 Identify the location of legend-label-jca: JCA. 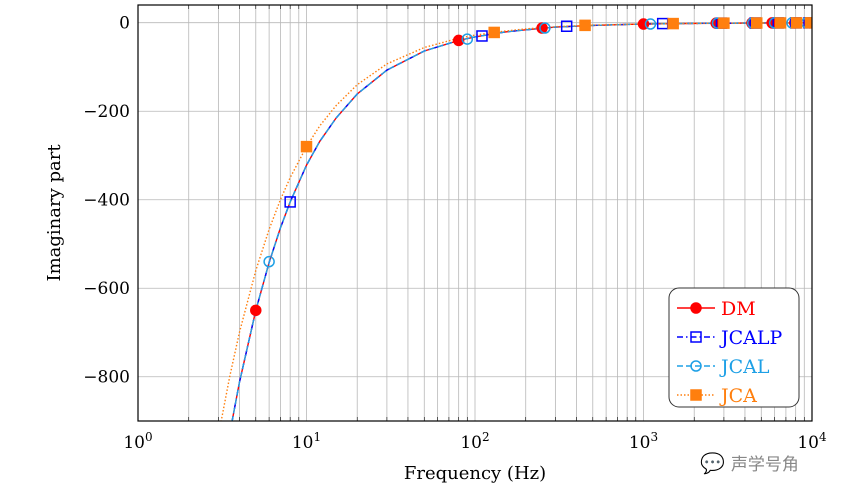
(738, 396).